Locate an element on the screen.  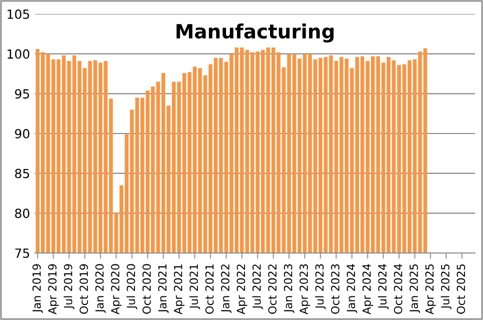
x-tick-label: Jul 2024 is located at coordinates (383, 287).